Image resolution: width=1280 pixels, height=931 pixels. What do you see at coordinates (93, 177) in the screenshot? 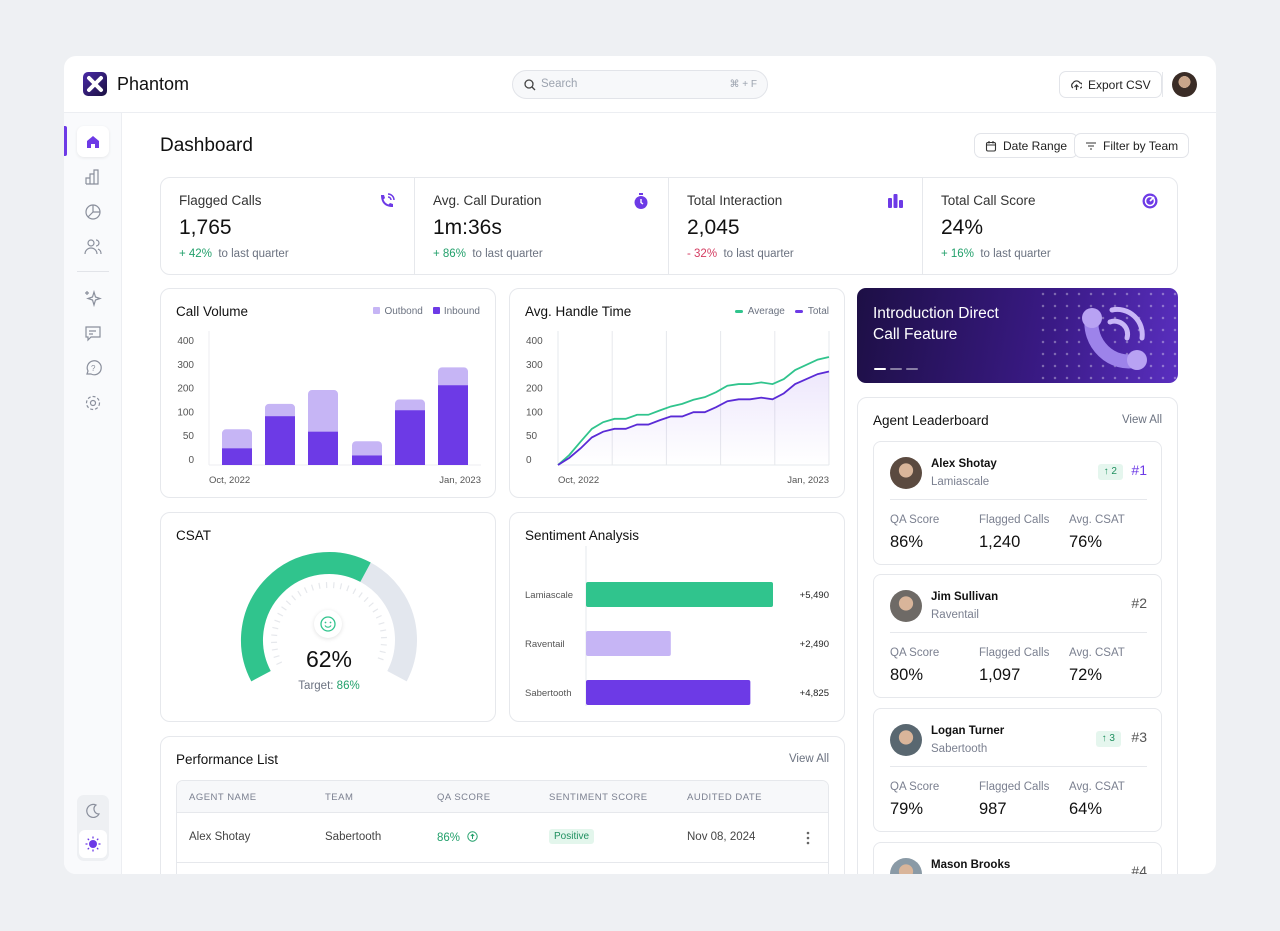
I see `sidebar-item-analytics` at bounding box center [93, 177].